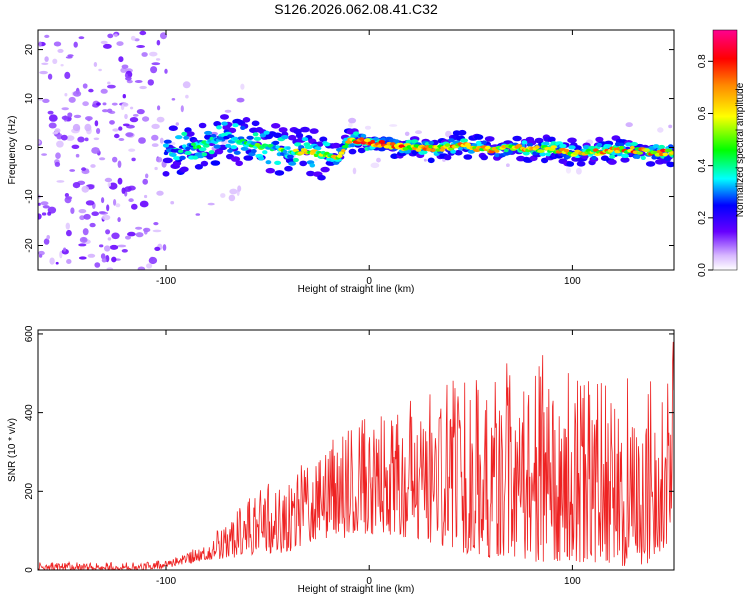 The image size is (750, 600). Describe the element at coordinates (356, 9) in the screenshot. I see `figure-title: S126.2026.062.08.41.C32` at that location.